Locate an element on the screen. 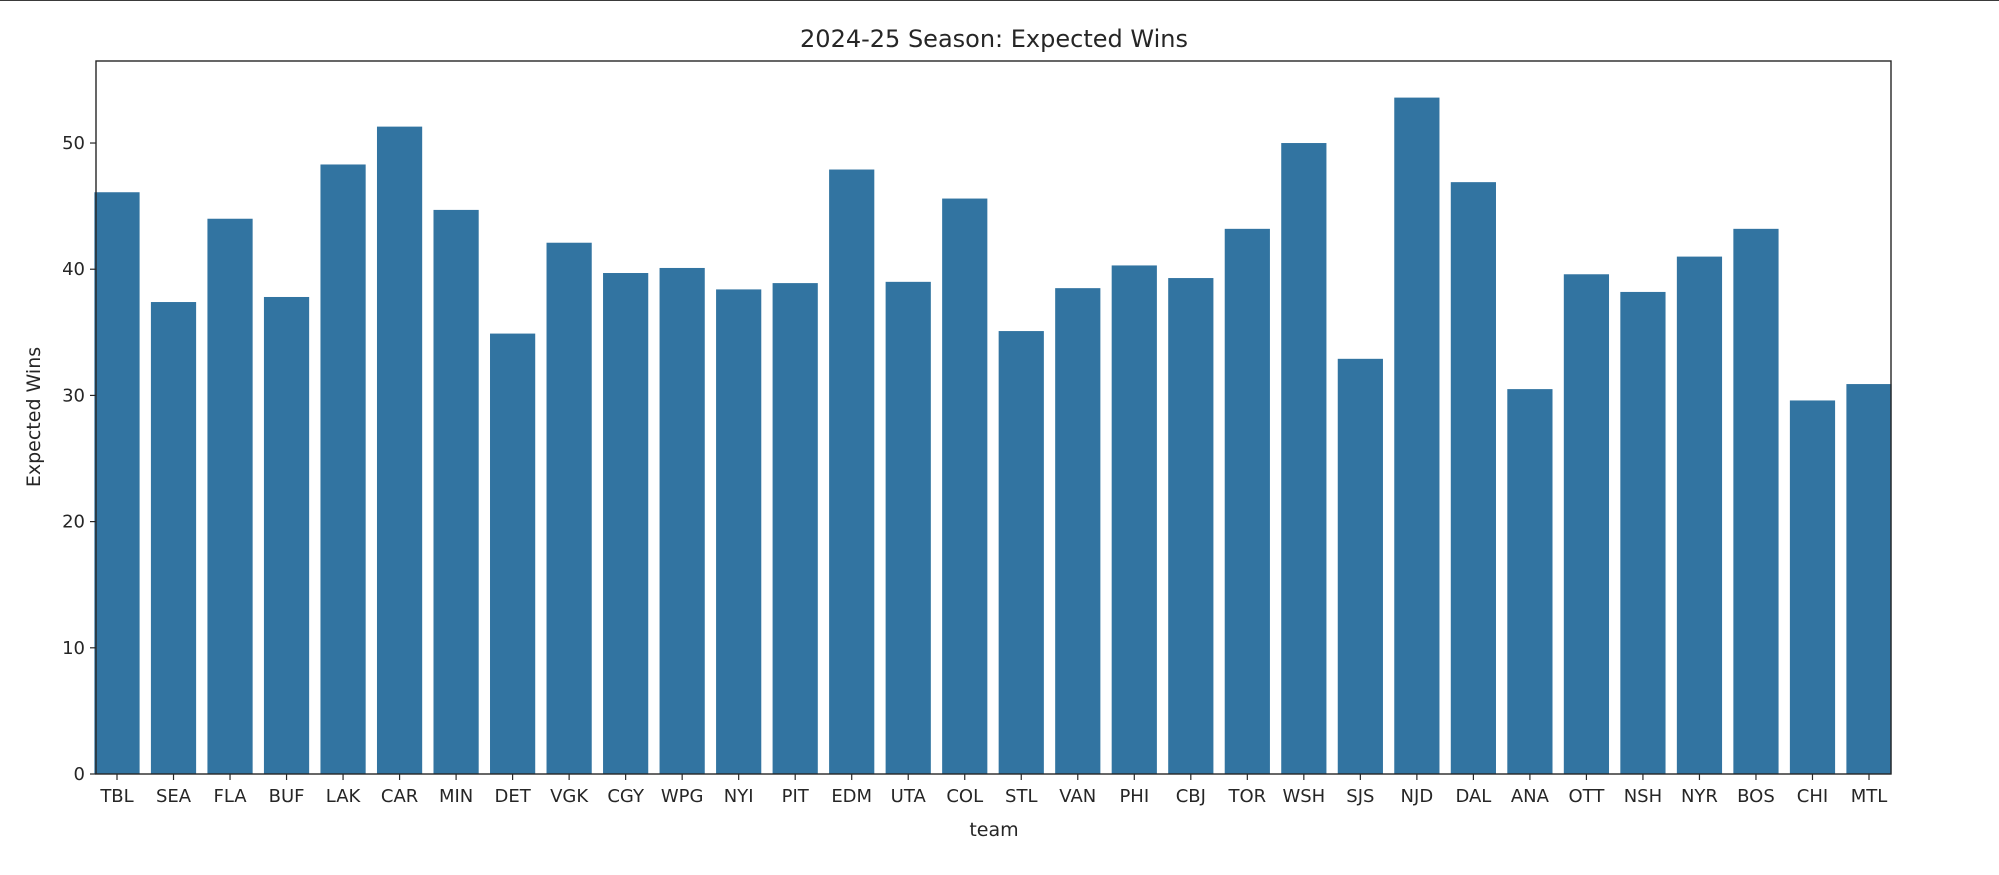 This screenshot has width=1999, height=875. bar-det is located at coordinates (513, 553).